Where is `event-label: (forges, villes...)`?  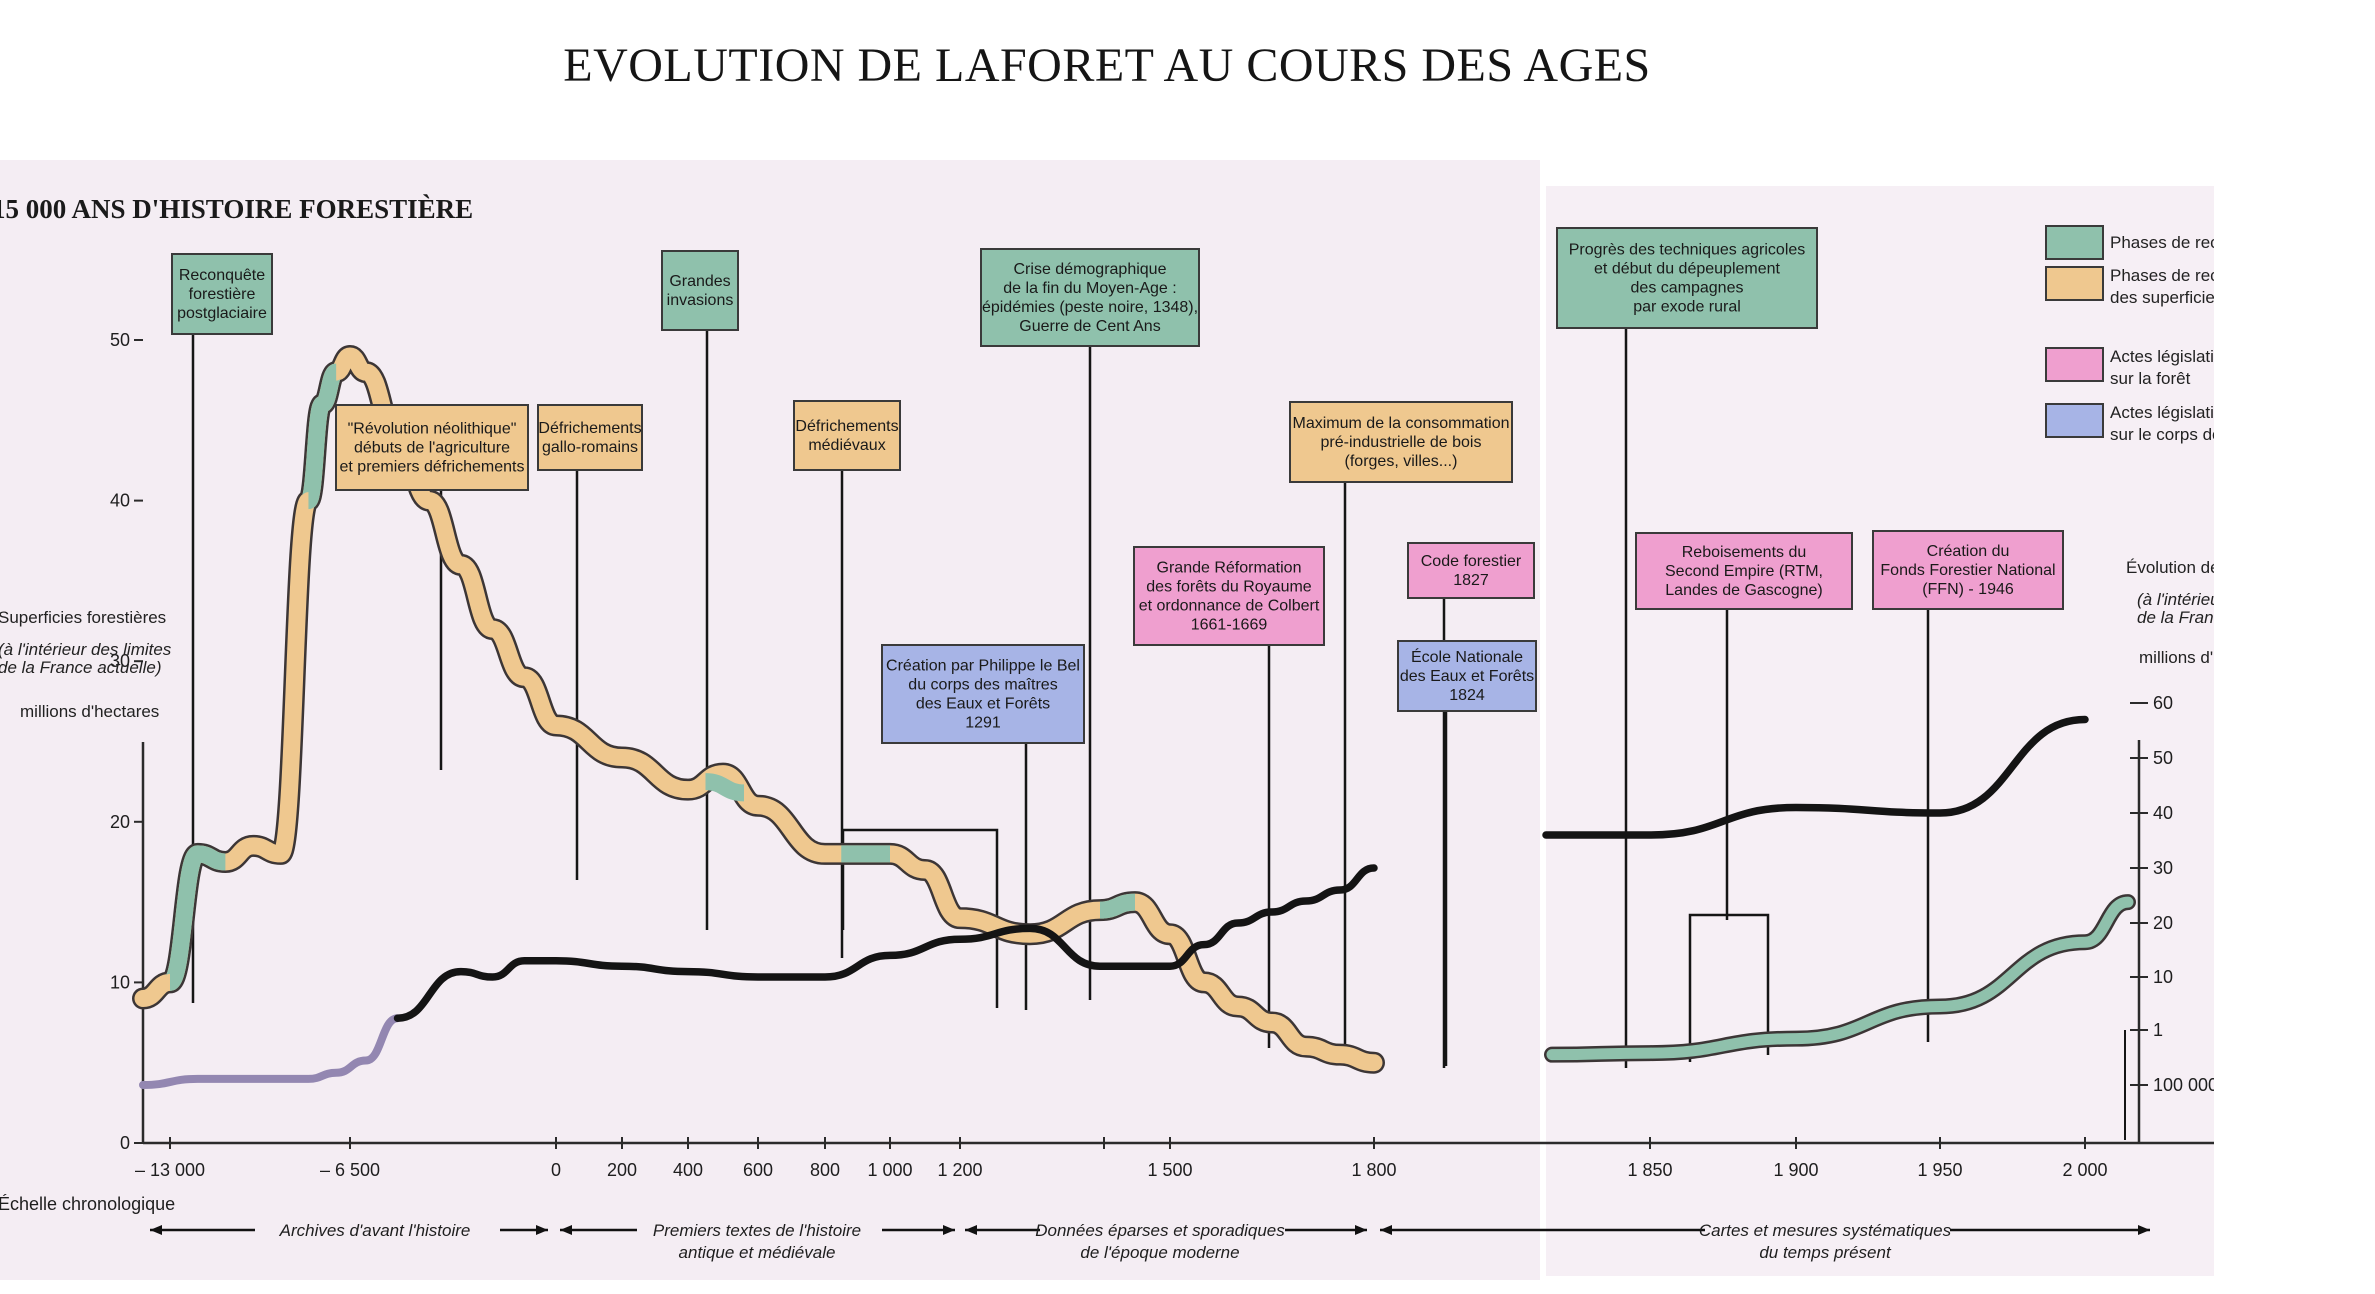 event-label: (forges, villes...) is located at coordinates (1401, 461).